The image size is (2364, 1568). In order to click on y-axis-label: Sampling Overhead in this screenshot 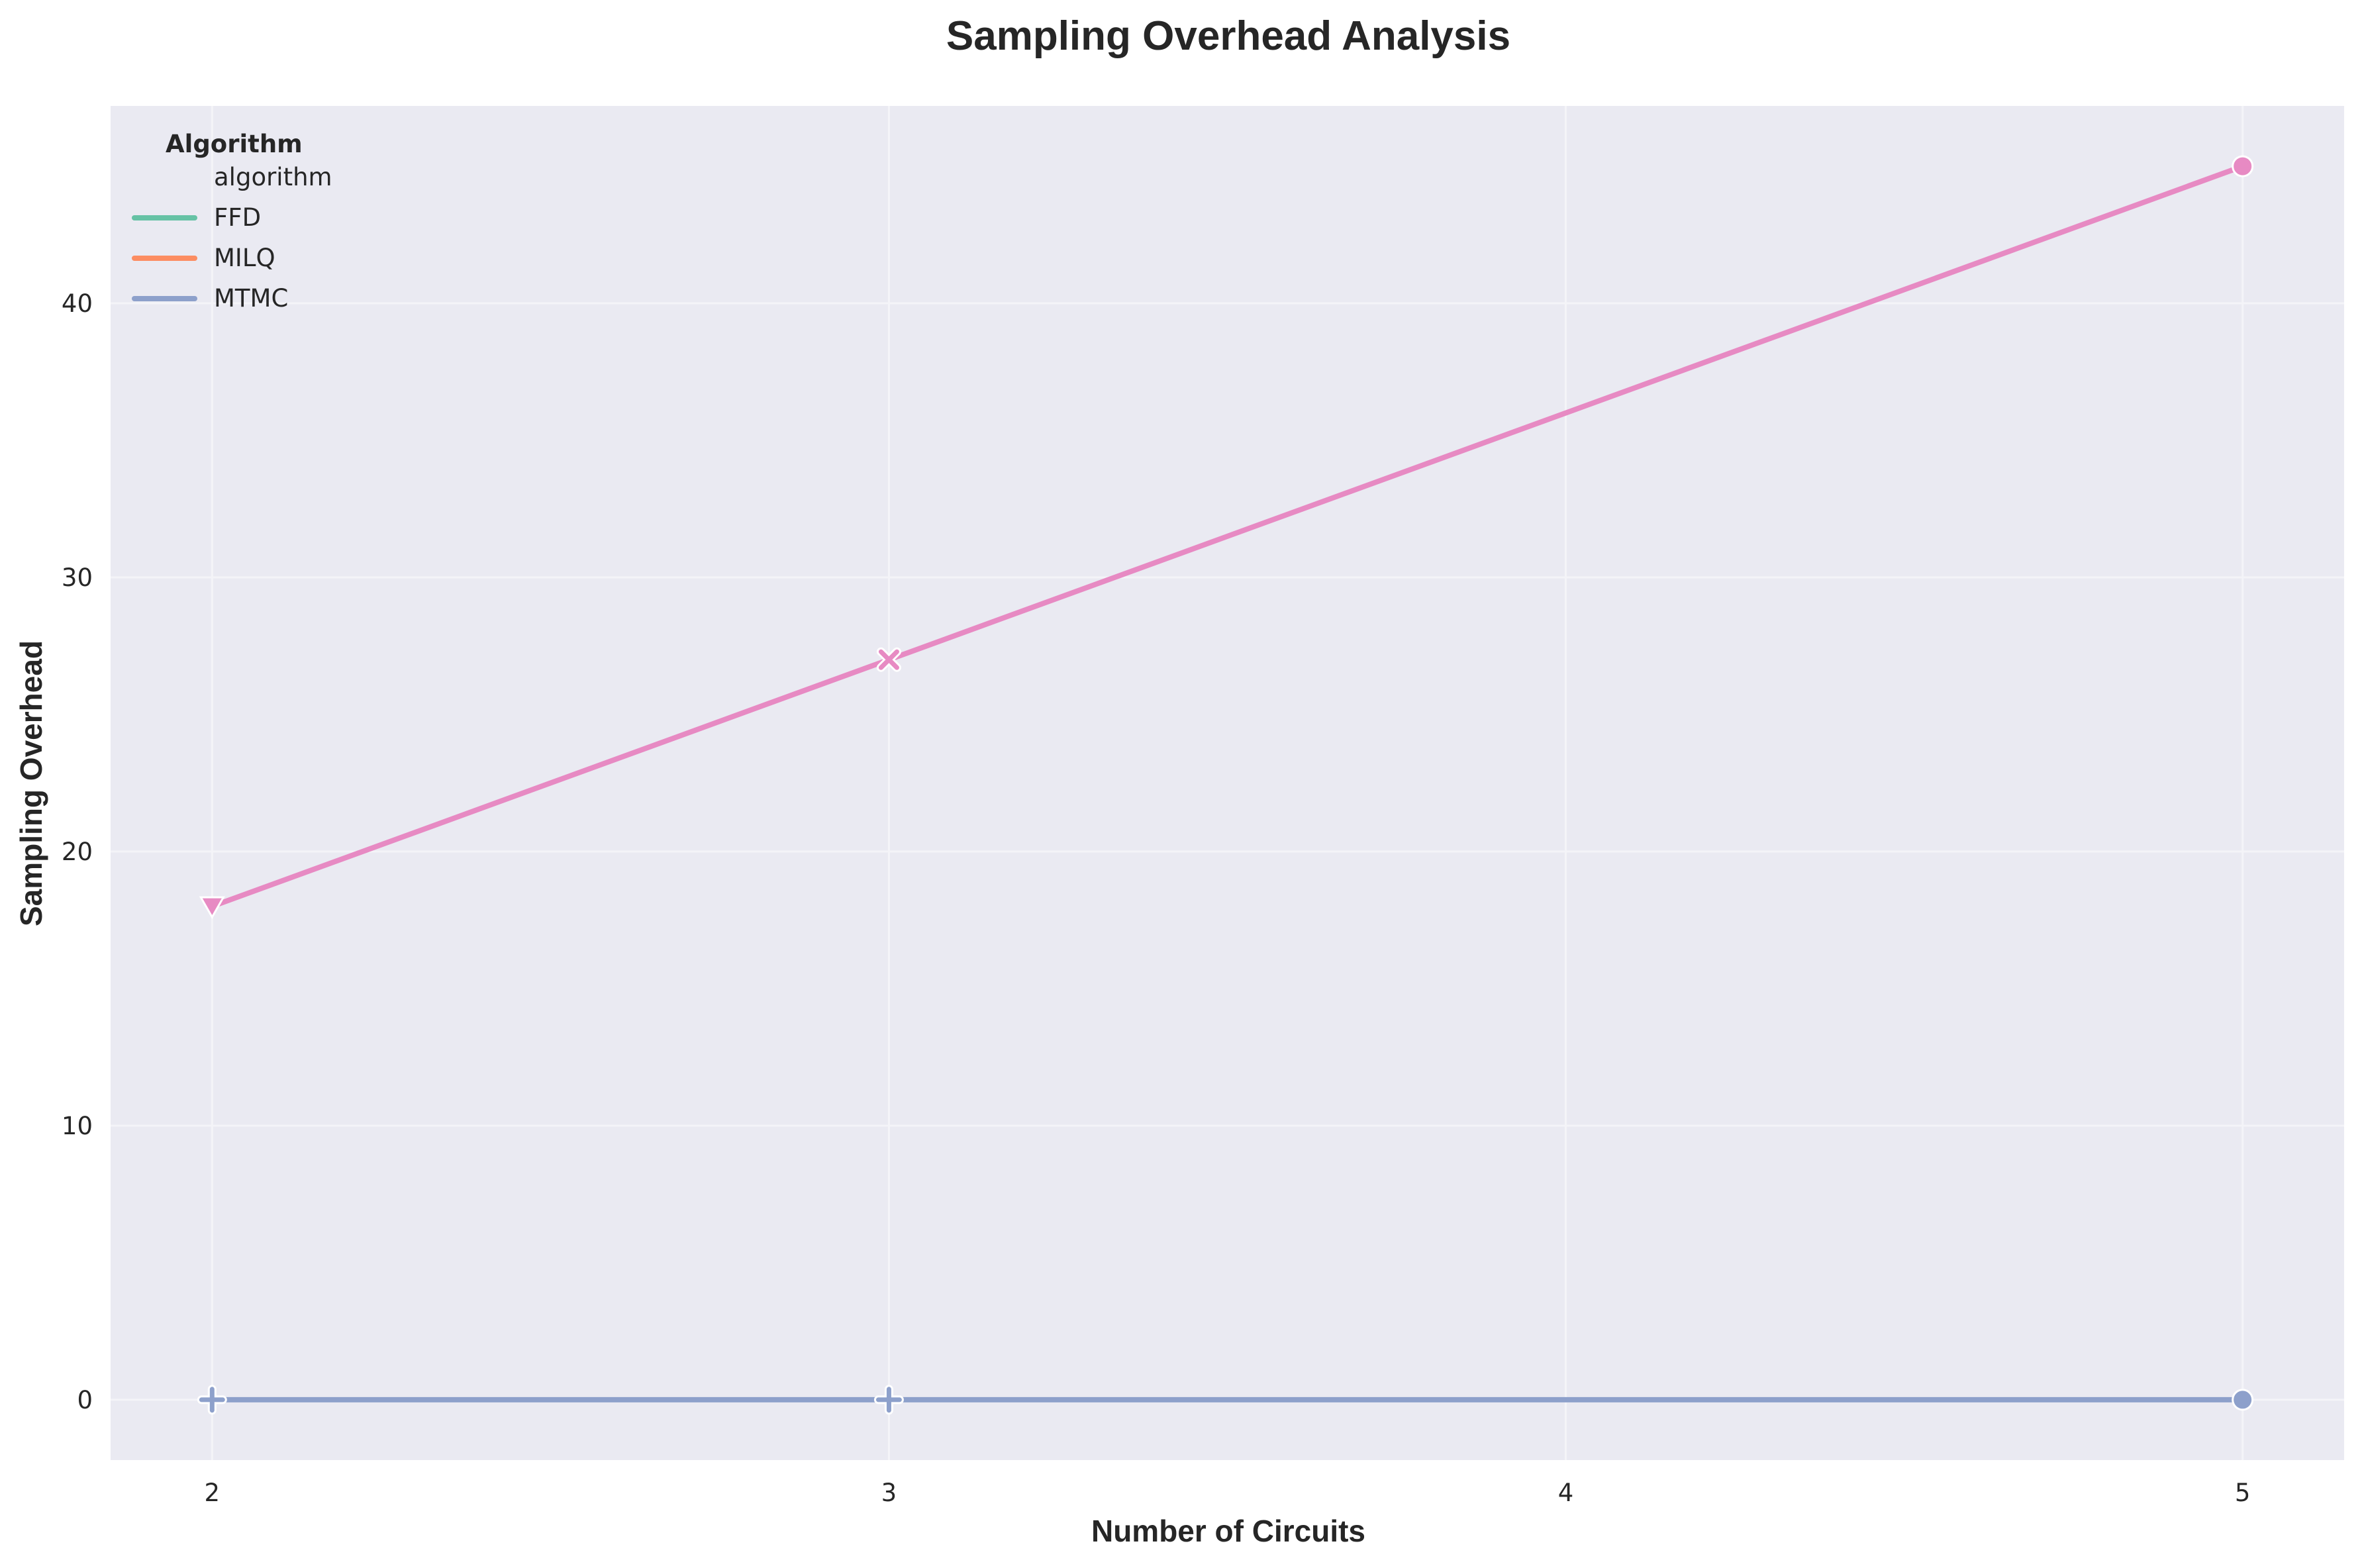, I will do `click(31, 783)`.